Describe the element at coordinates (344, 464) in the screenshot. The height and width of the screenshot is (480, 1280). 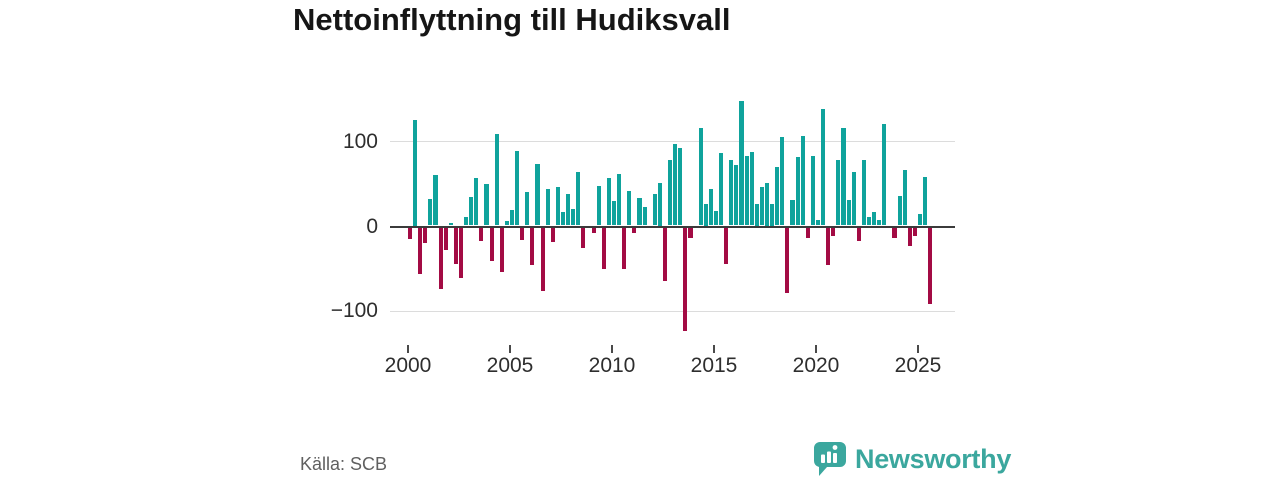
I see `source-label: Källa: SCB` at that location.